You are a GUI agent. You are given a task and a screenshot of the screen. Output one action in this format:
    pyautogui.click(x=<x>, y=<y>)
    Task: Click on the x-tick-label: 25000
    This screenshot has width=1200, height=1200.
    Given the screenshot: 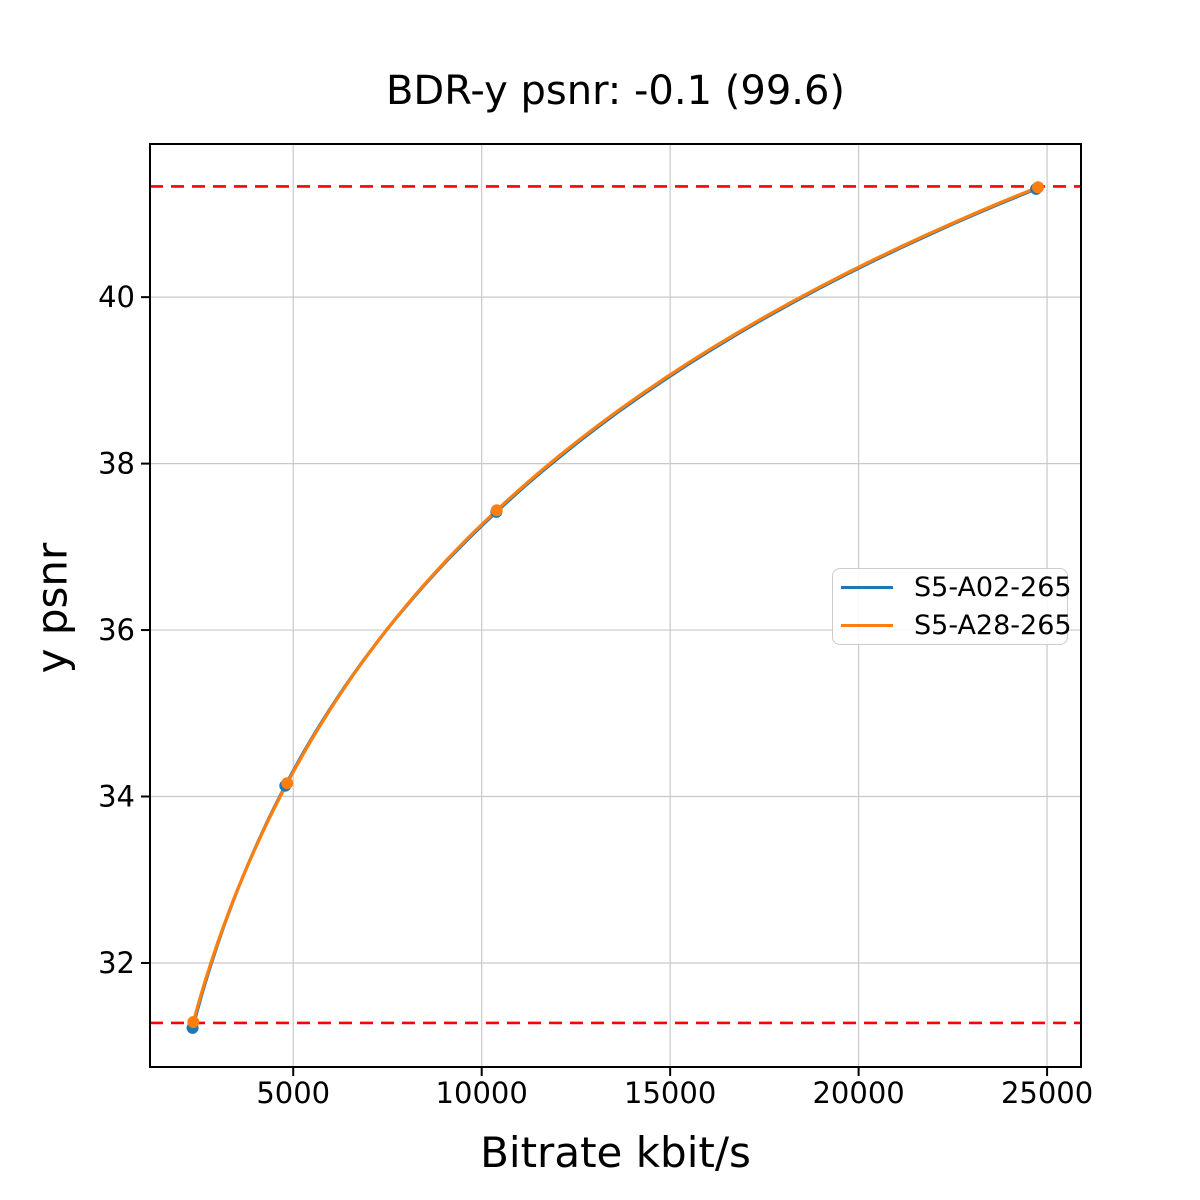 What is the action you would take?
    pyautogui.click(x=1047, y=1093)
    